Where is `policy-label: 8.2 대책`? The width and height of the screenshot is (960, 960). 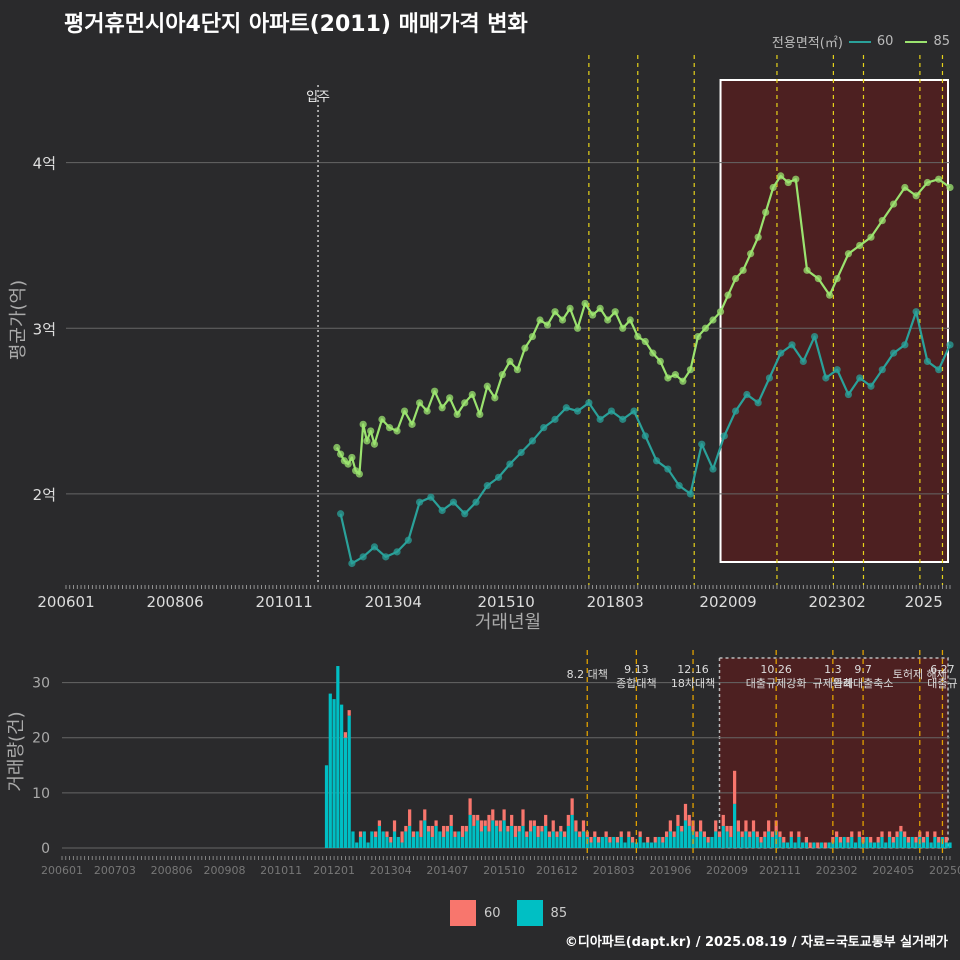 policy-label: 8.2 대책 is located at coordinates (587, 674).